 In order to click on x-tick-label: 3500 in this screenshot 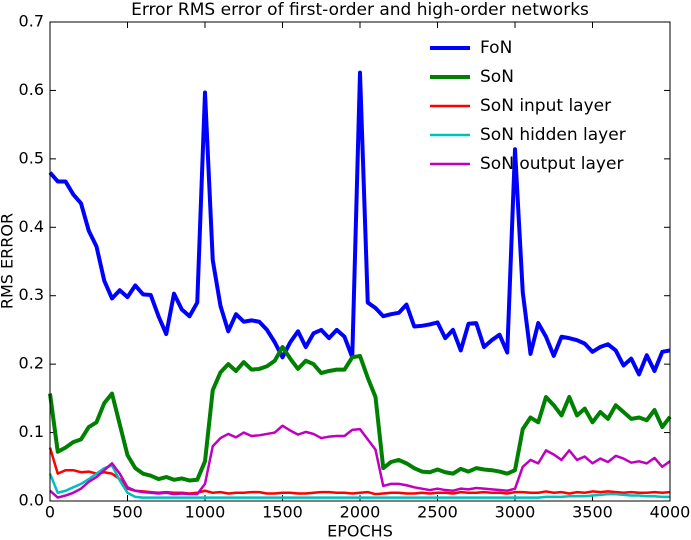, I will do `click(592, 512)`.